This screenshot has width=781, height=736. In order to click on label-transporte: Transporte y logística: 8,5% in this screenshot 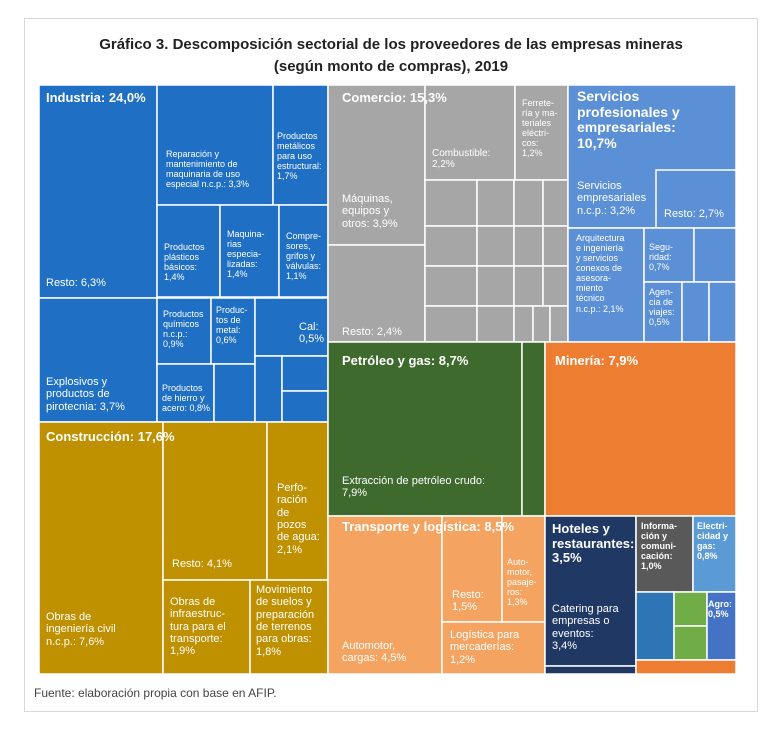, I will do `click(428, 526)`.